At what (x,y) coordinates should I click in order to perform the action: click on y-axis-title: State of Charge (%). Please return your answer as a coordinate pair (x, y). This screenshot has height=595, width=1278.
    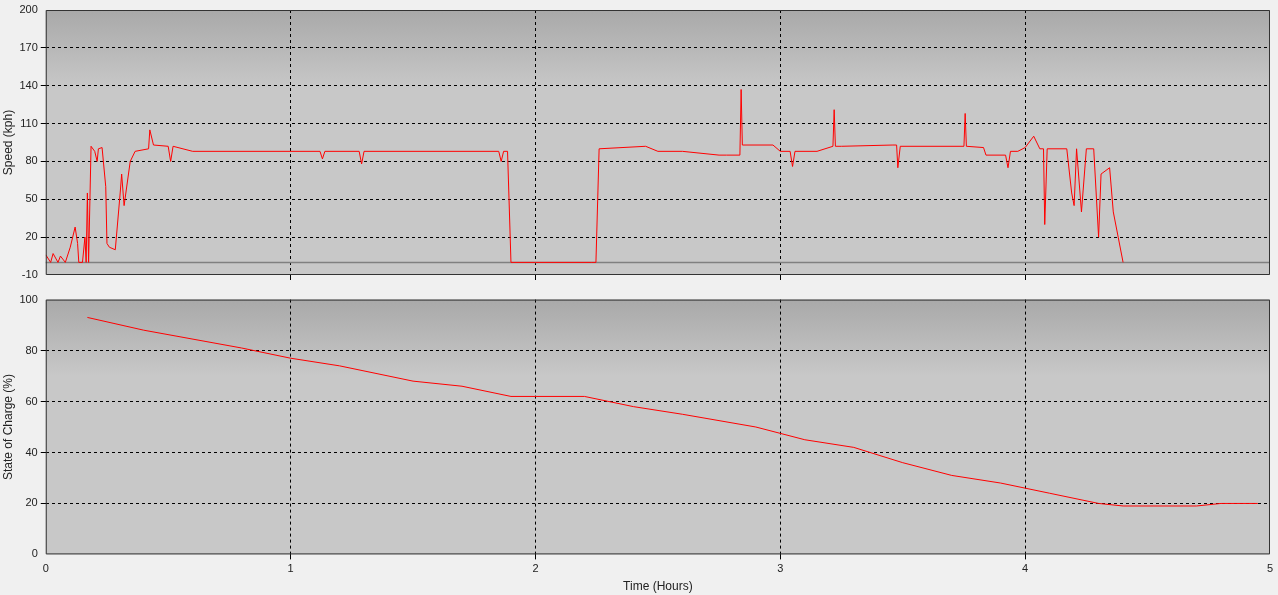
    Looking at the image, I should click on (7, 427).